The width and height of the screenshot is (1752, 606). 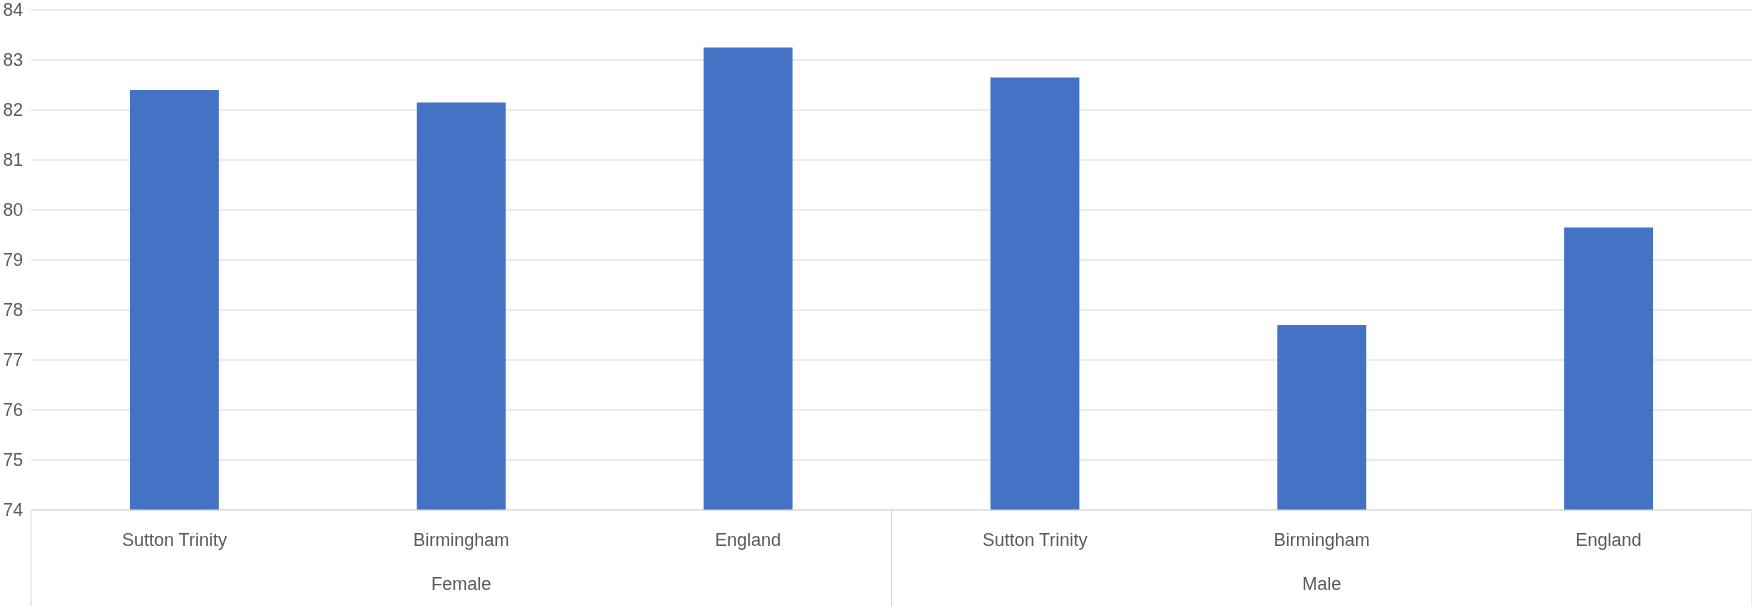 I want to click on y-tick-label: 78, so click(x=12, y=310).